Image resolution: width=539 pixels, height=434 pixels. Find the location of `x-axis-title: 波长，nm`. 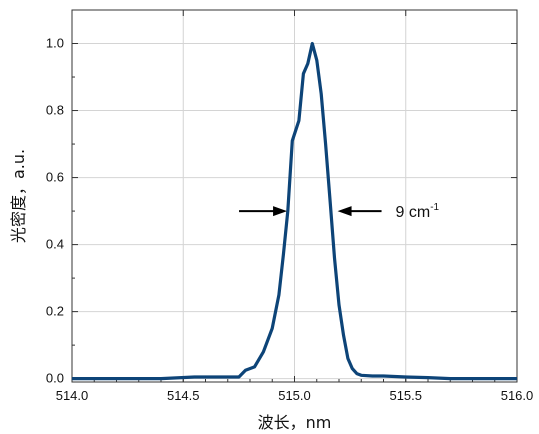

x-axis-title: 波长，nm is located at coordinates (295, 422).